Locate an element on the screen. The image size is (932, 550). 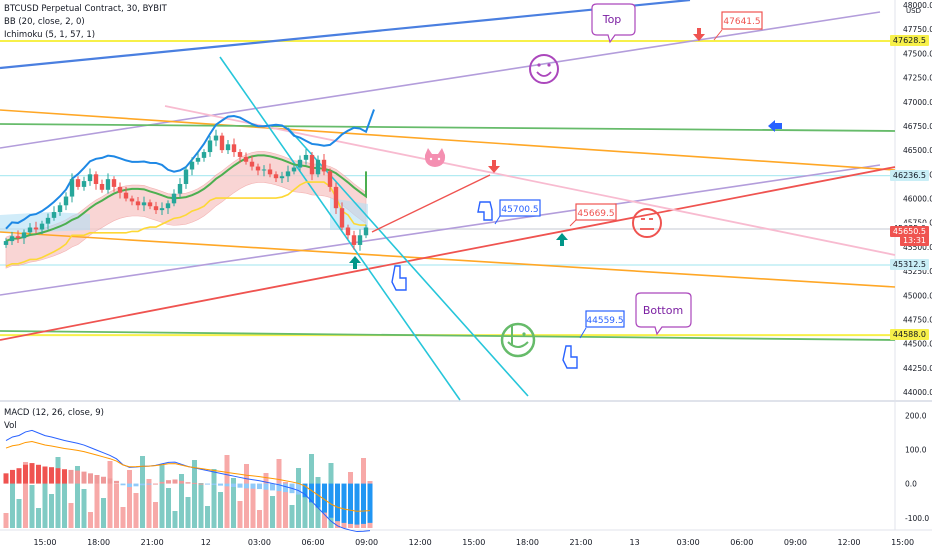
price-label-44559: 44559.5 is located at coordinates (602, 324).